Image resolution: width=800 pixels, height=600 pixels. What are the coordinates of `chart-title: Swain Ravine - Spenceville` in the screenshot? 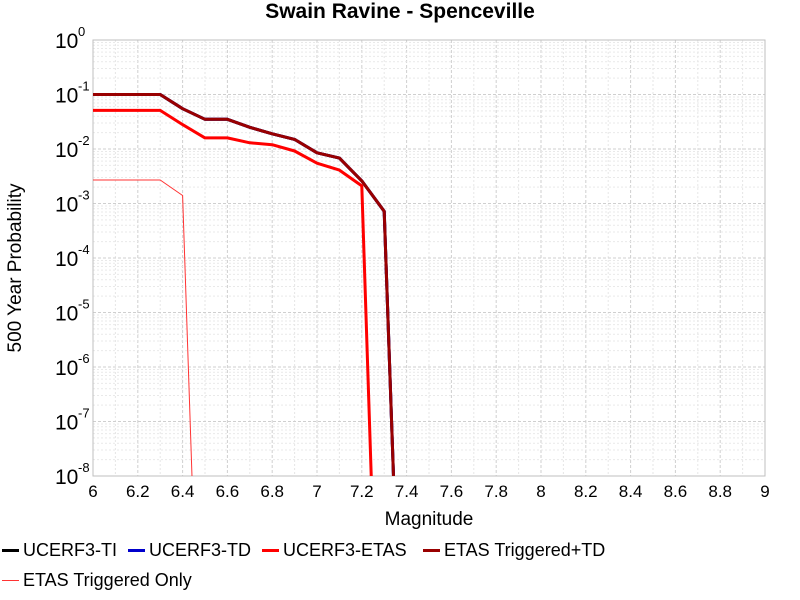 It's located at (400, 11).